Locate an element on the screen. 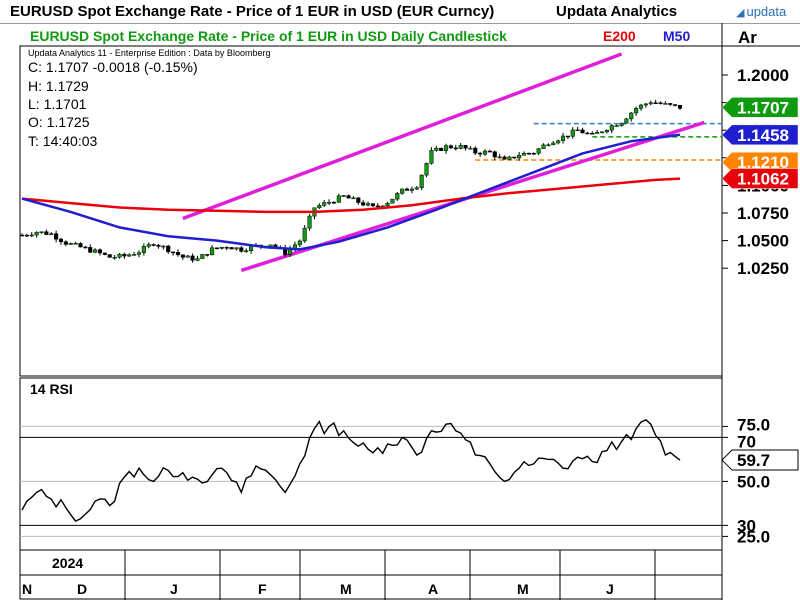  date-axis-label: J is located at coordinates (174, 589).